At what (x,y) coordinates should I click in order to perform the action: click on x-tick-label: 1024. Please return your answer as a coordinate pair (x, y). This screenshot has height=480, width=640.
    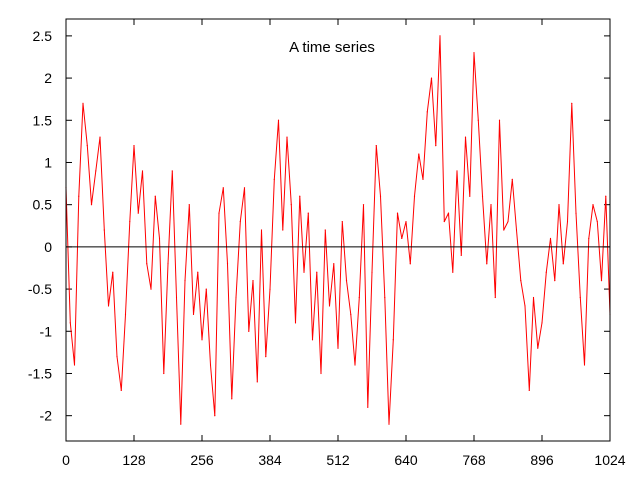
    Looking at the image, I should click on (609, 460).